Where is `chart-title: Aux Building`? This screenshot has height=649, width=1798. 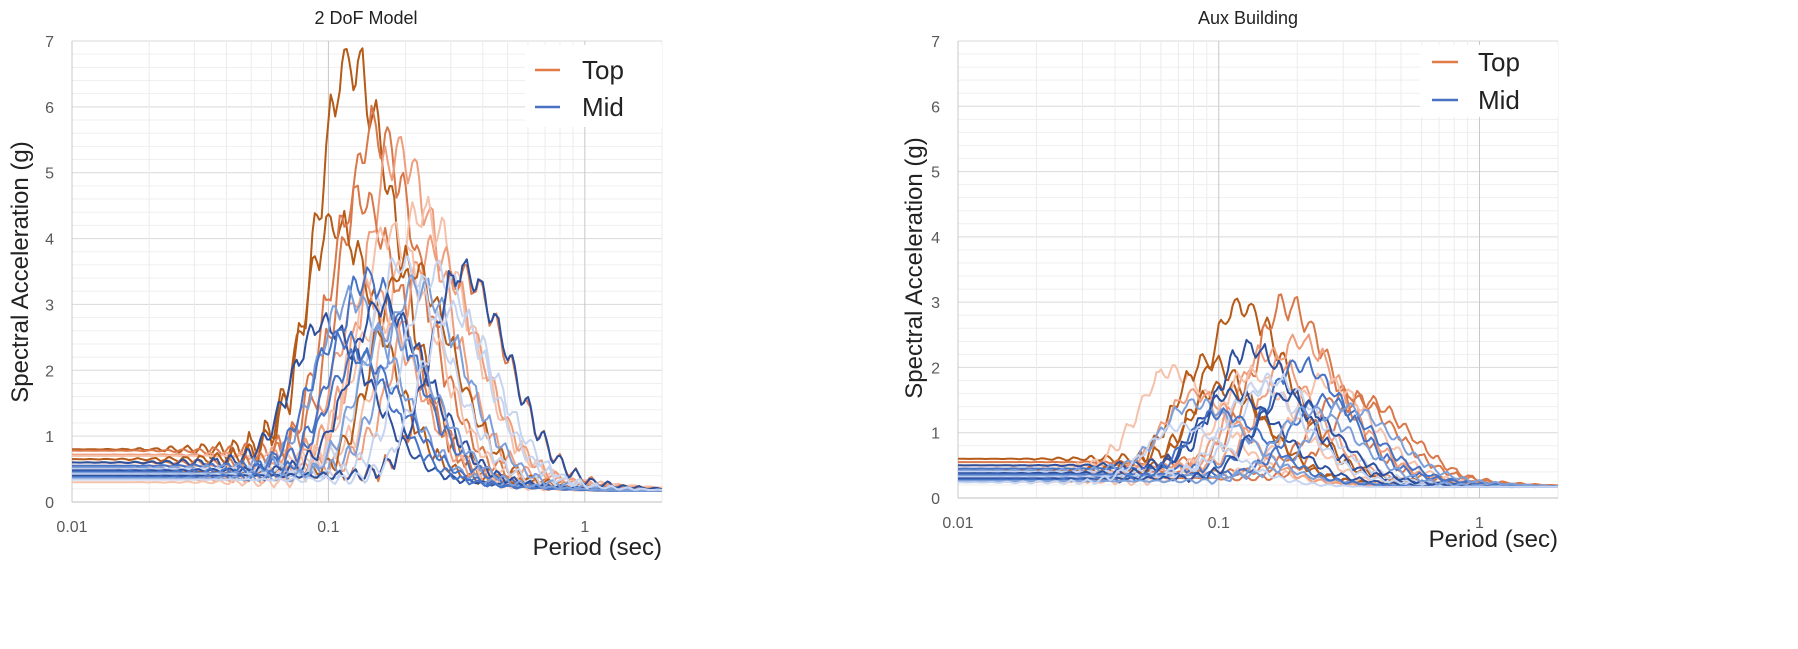 chart-title: Aux Building is located at coordinates (1248, 18).